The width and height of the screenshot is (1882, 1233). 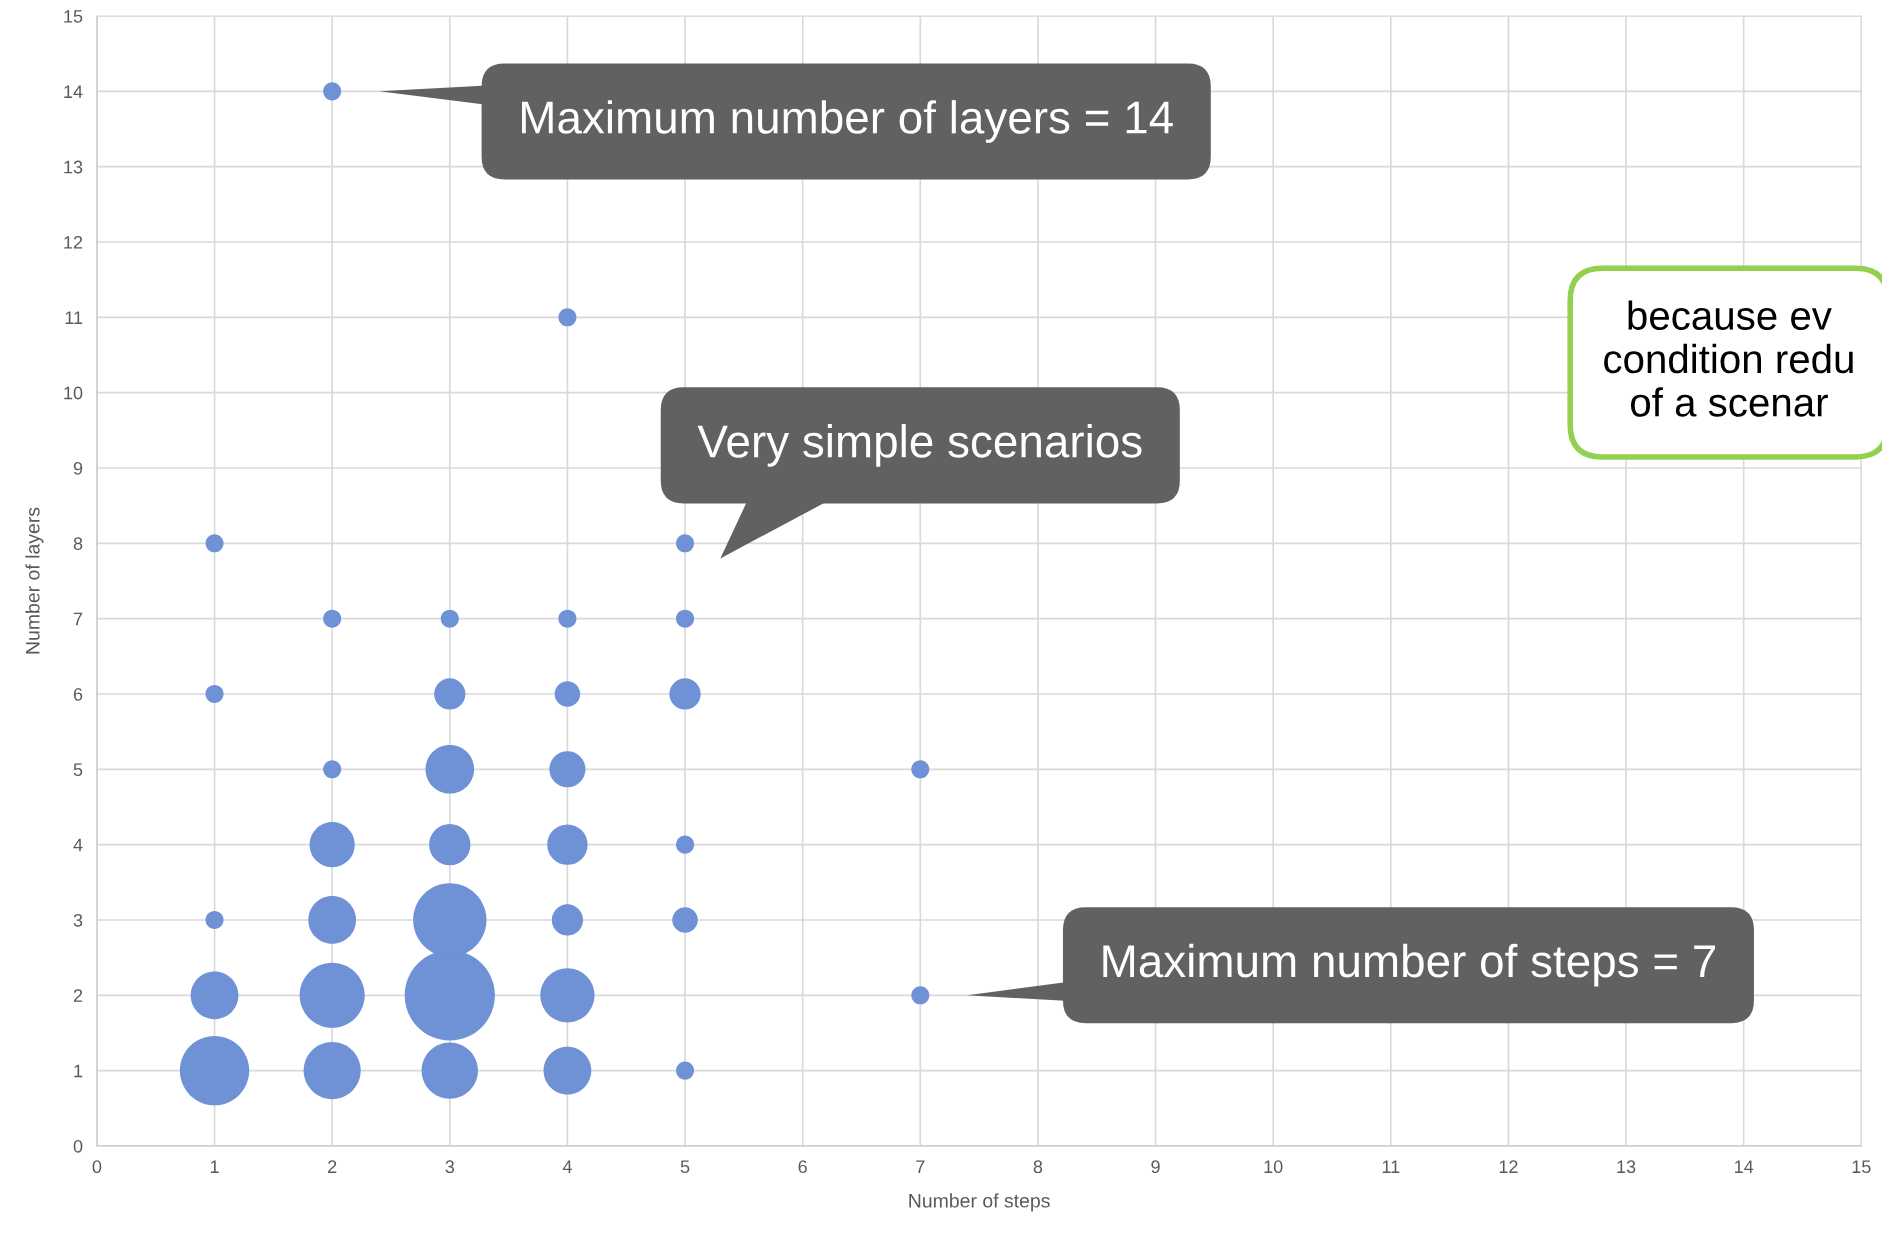 What do you see at coordinates (78, 920) in the screenshot?
I see `y-tick-label: 3` at bounding box center [78, 920].